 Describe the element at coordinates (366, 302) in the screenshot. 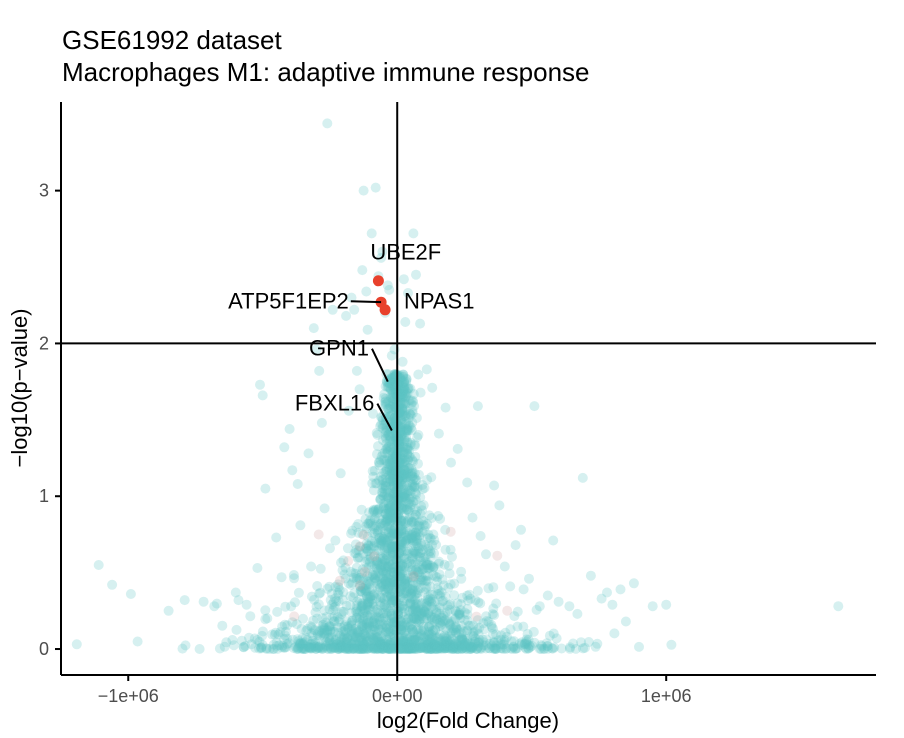

I see `label-connector-atp5f1ep2` at that location.